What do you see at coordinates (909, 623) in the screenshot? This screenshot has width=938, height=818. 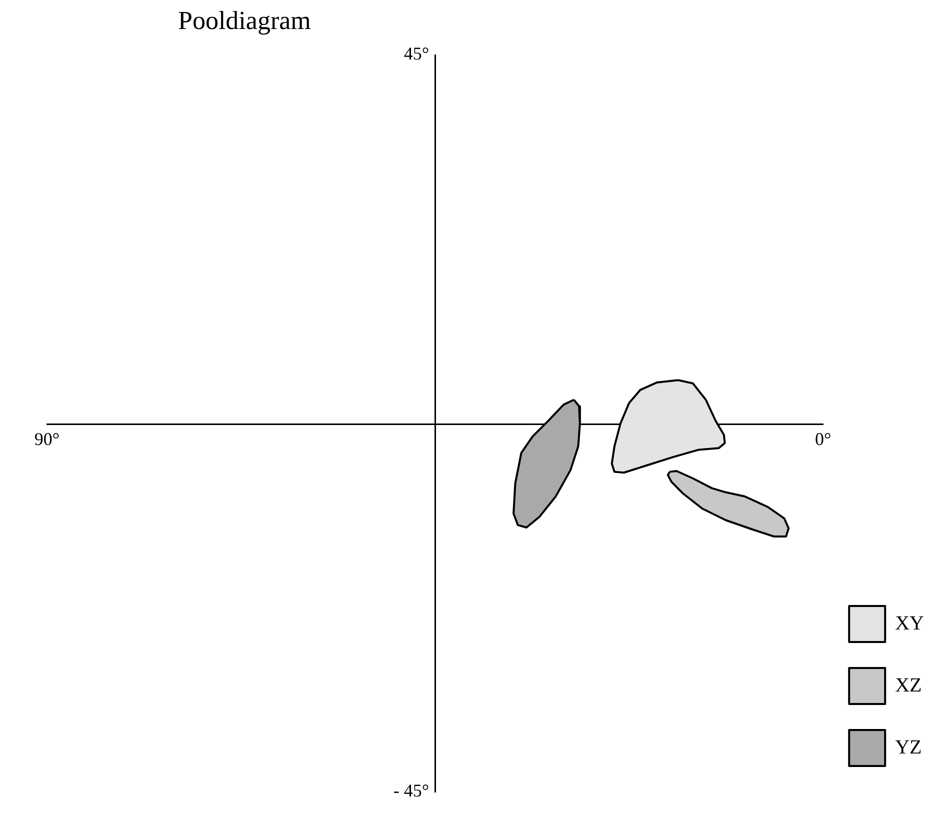 I see `legend-label: XY` at bounding box center [909, 623].